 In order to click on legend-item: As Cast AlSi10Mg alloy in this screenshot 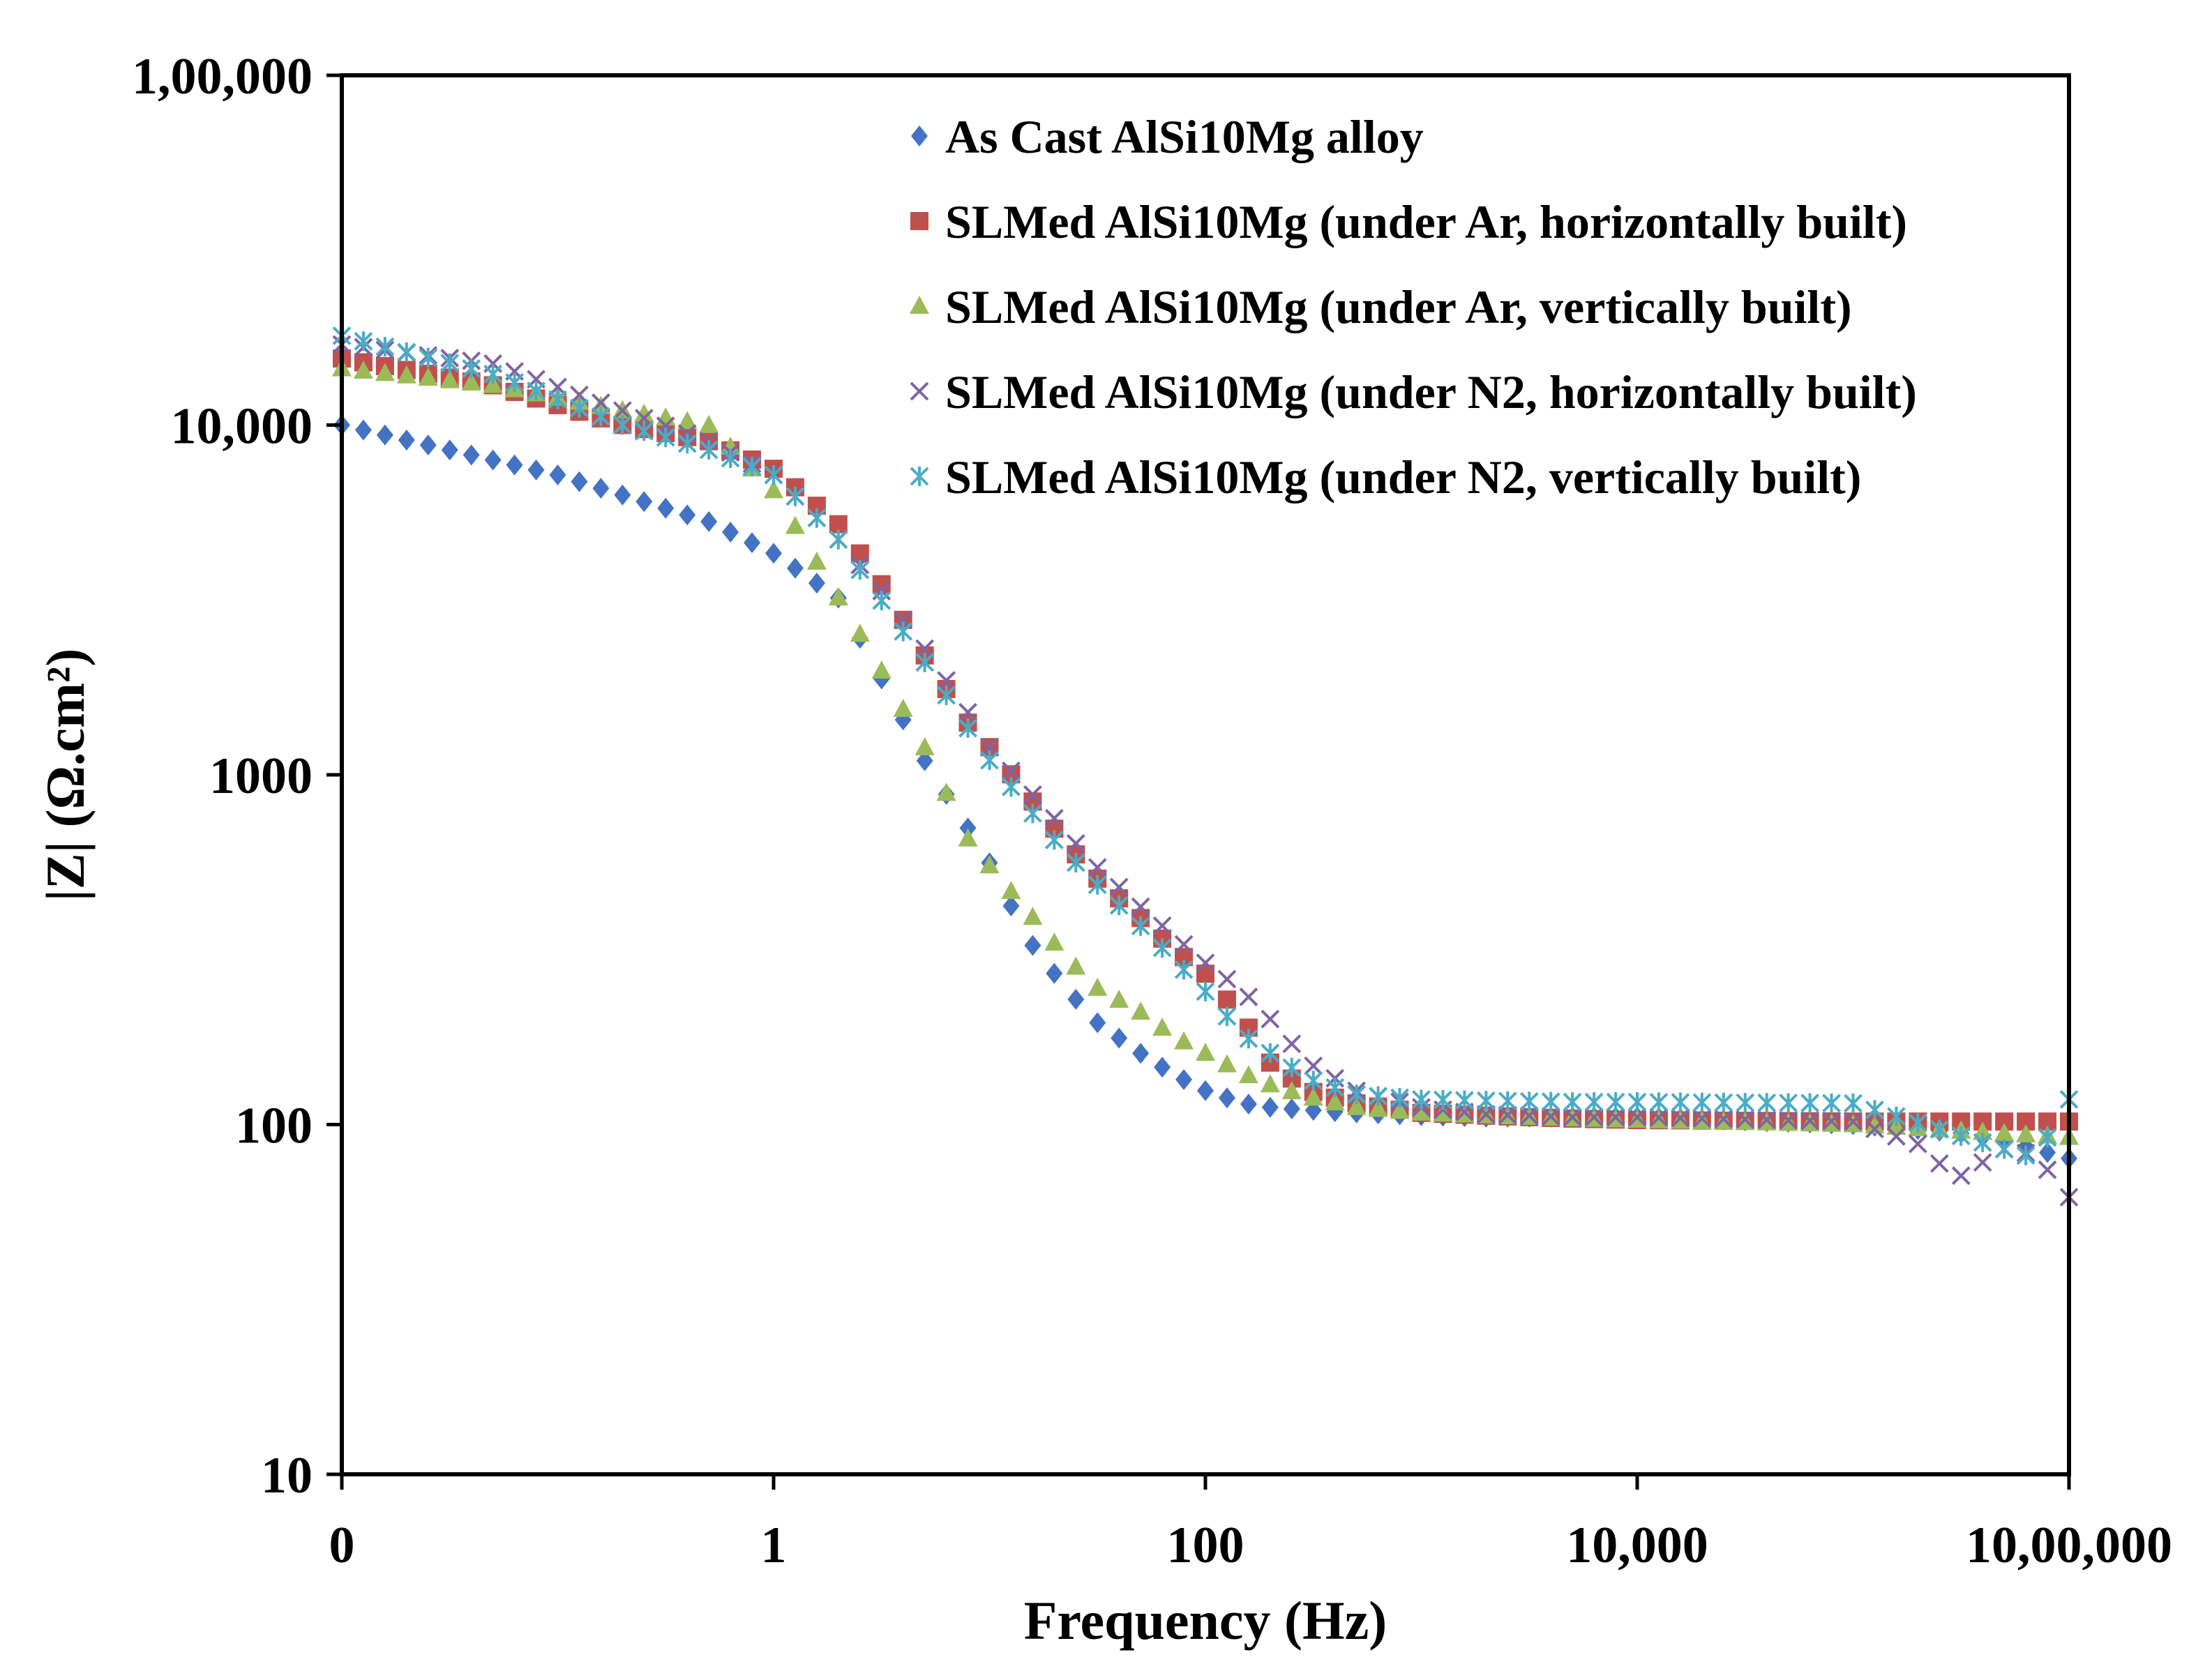, I will do `click(1168, 136)`.